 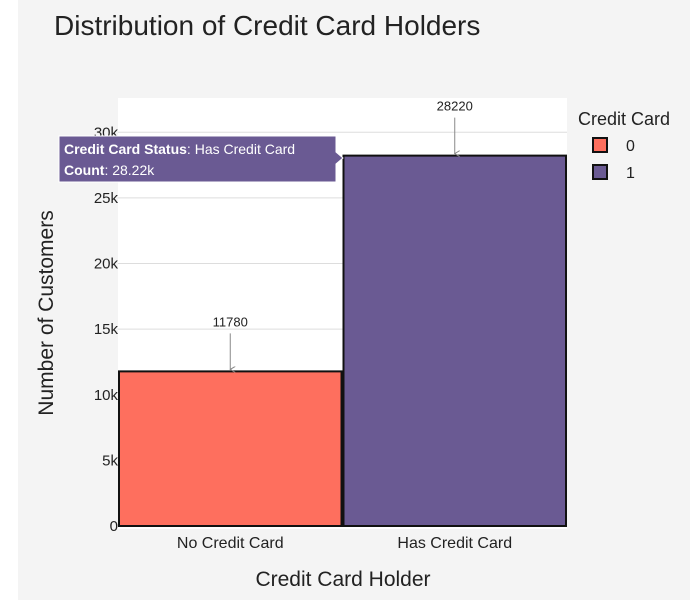 What do you see at coordinates (613, 173) in the screenshot?
I see `legend-item-1: 1` at bounding box center [613, 173].